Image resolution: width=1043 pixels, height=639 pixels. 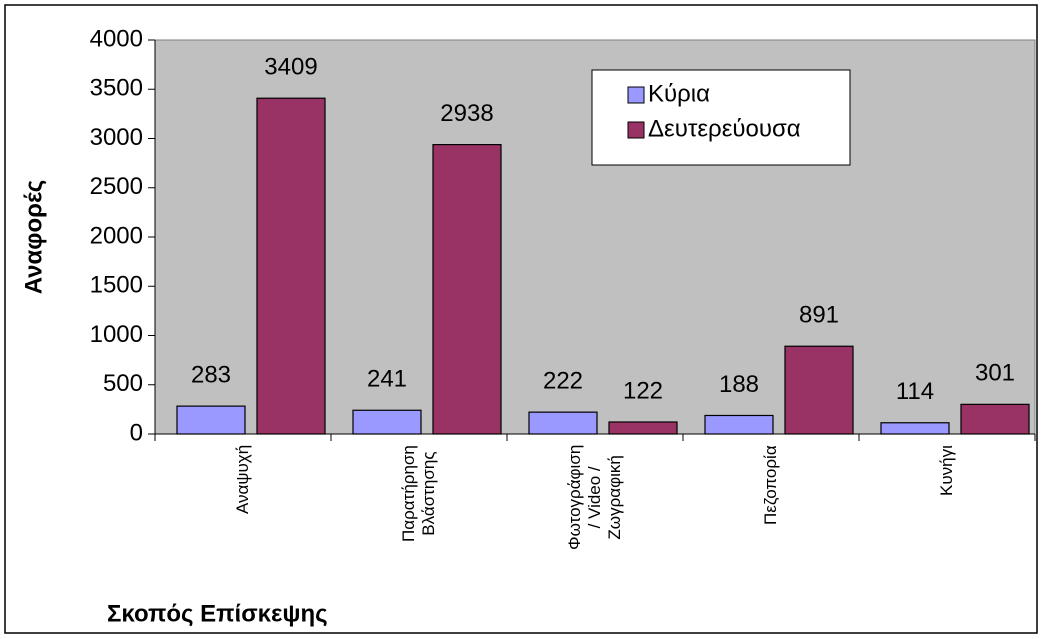 What do you see at coordinates (739, 384) in the screenshot?
I see `data-label: 188` at bounding box center [739, 384].